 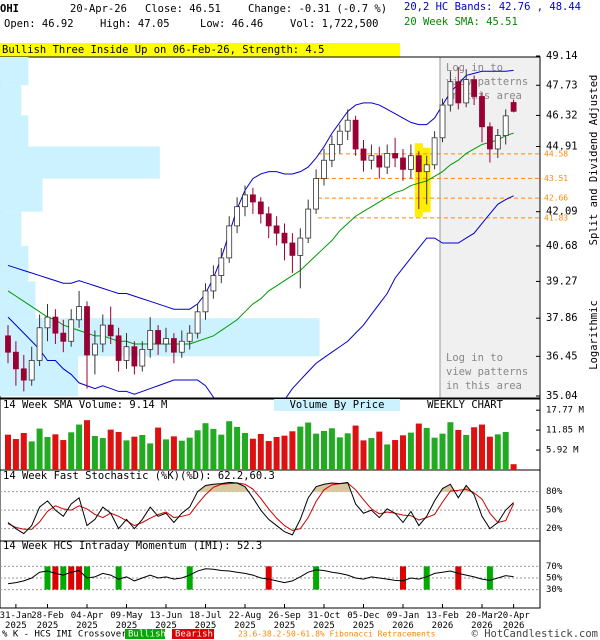 I want to click on high: High: 47.05, so click(x=135, y=24).